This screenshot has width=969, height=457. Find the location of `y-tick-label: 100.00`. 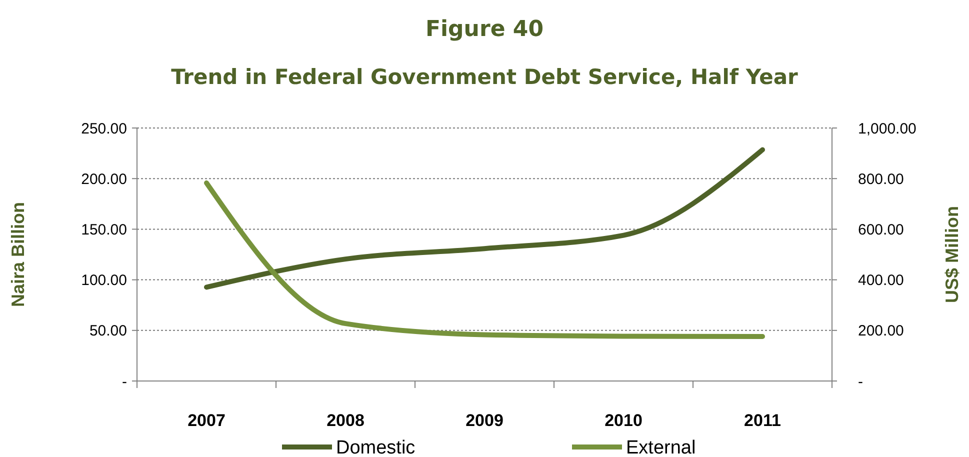

y-tick-label: 100.00 is located at coordinates (104, 281).